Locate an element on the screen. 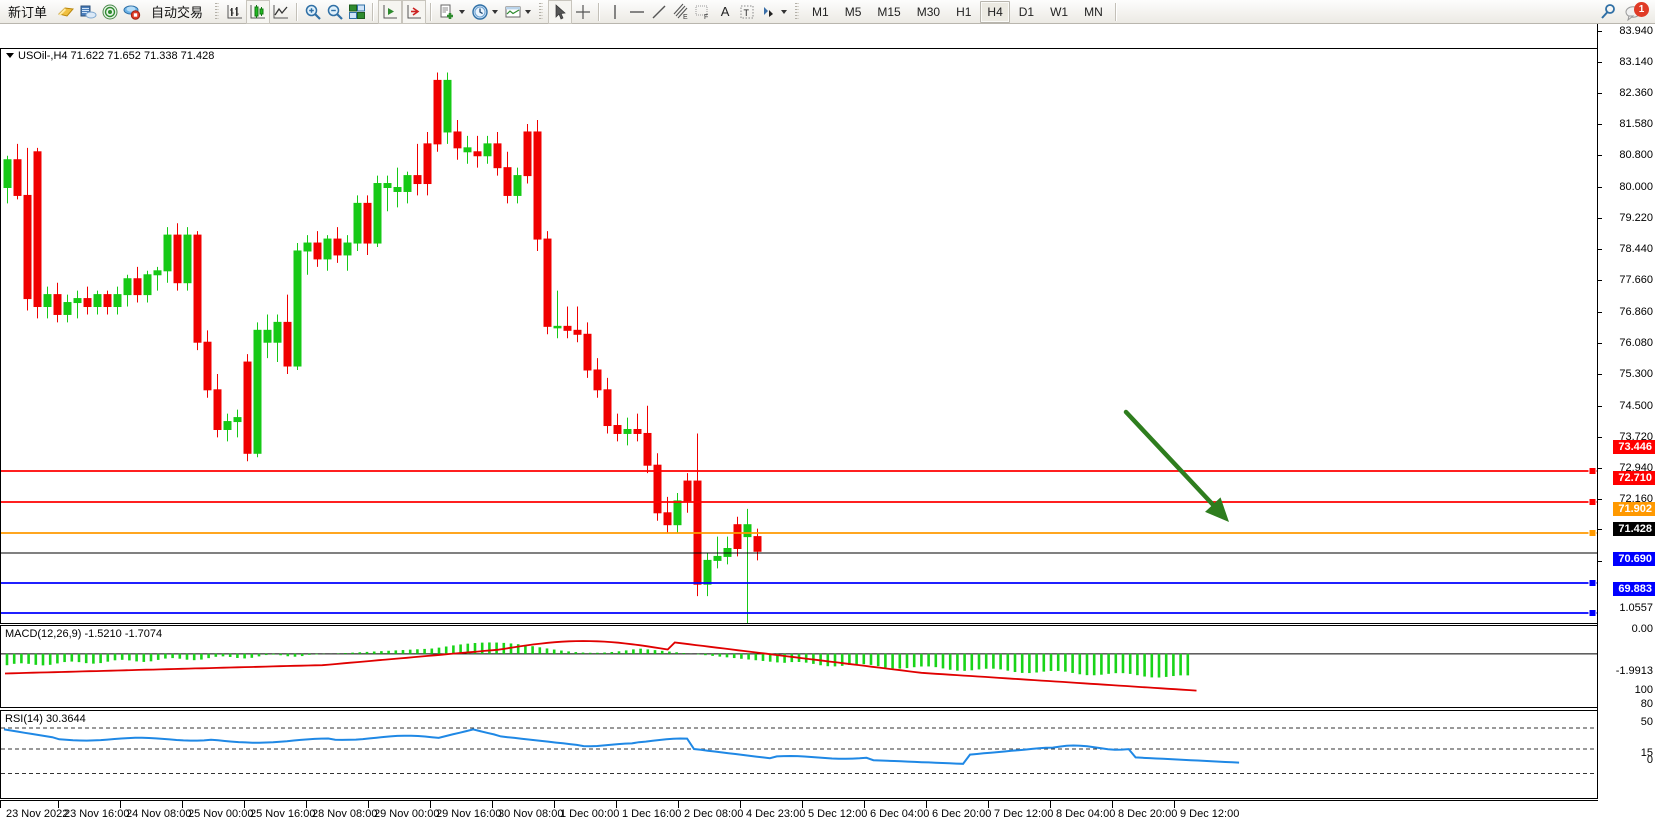 This screenshot has height=826, width=1655. price-tag-73446: 73.446 is located at coordinates (1634, 447).